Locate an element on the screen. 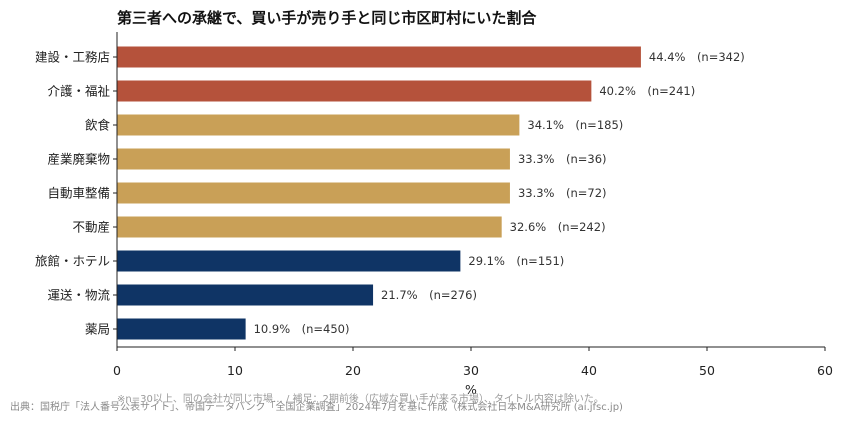  category-label: 薬局 is located at coordinates (97, 329).